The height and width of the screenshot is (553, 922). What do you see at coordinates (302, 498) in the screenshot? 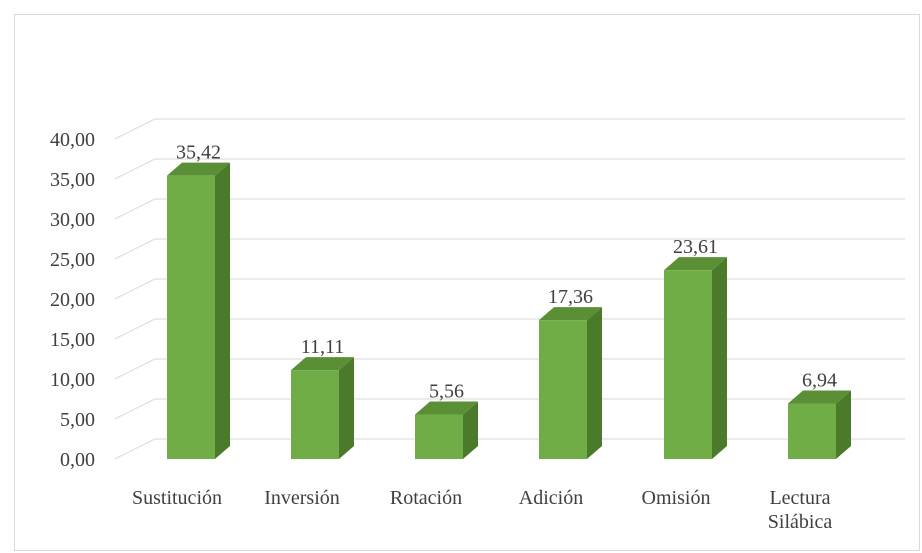
I see `category-label: Inversión` at bounding box center [302, 498].